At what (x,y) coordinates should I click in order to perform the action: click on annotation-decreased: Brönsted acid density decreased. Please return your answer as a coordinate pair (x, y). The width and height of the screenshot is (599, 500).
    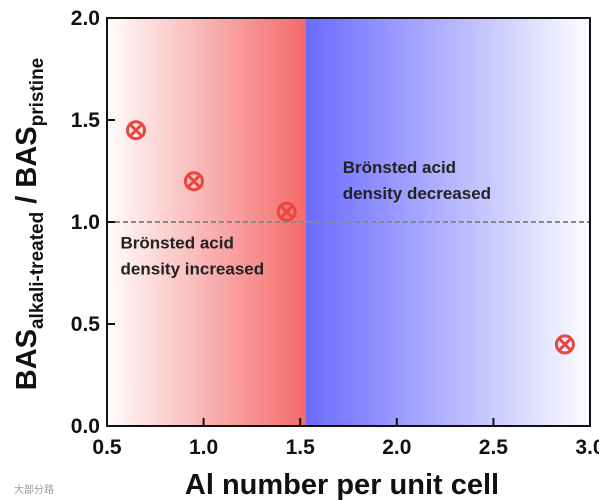
    Looking at the image, I should click on (417, 180).